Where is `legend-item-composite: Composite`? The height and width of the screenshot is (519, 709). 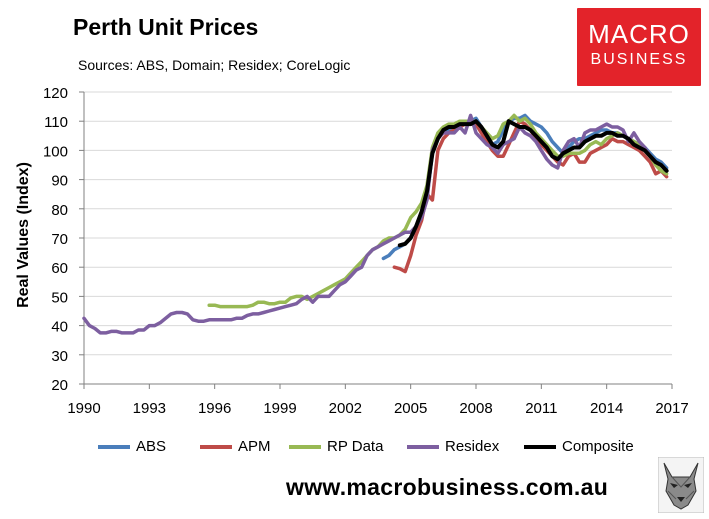 legend-item-composite: Composite is located at coordinates (579, 446).